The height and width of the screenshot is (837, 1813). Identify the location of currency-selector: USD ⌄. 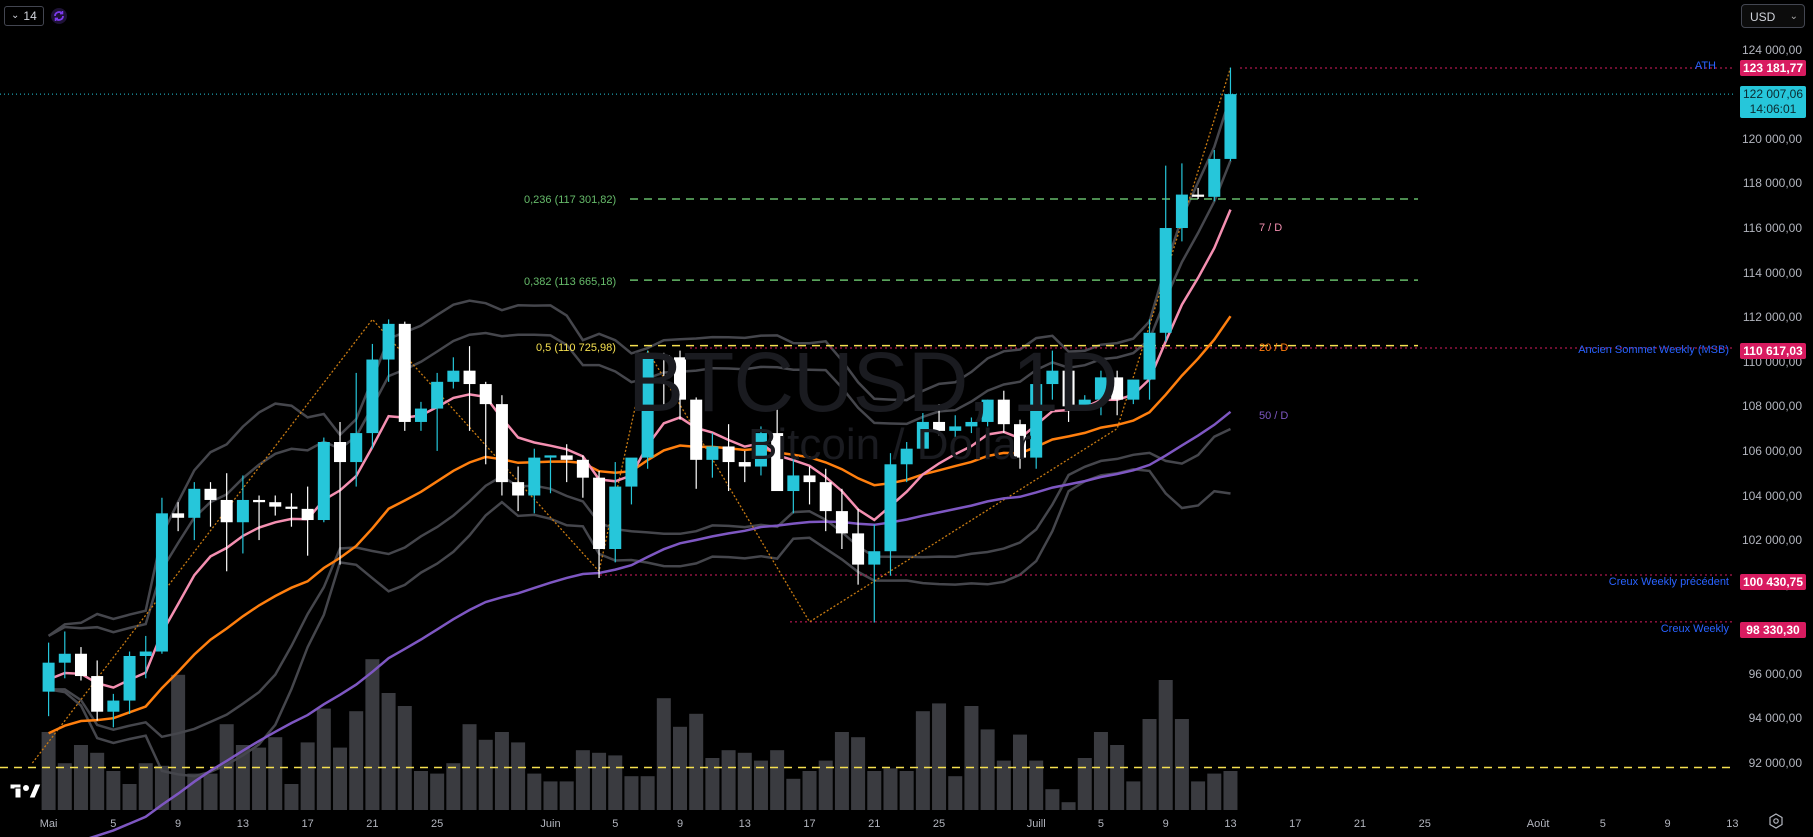
(1773, 16).